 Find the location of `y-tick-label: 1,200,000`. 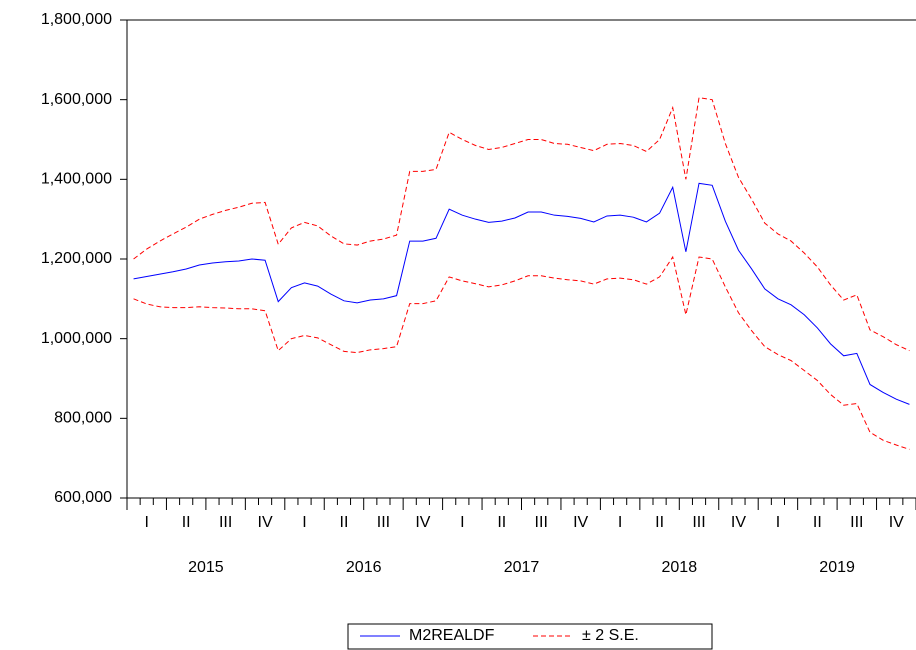

y-tick-label: 1,200,000 is located at coordinates (76, 258).